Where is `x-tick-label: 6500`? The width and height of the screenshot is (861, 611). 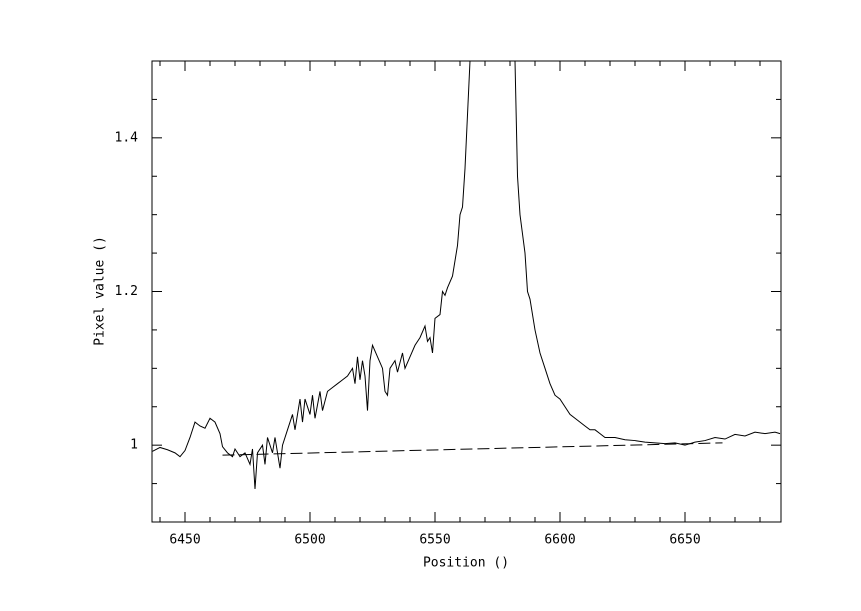 x-tick-label: 6500 is located at coordinates (309, 540).